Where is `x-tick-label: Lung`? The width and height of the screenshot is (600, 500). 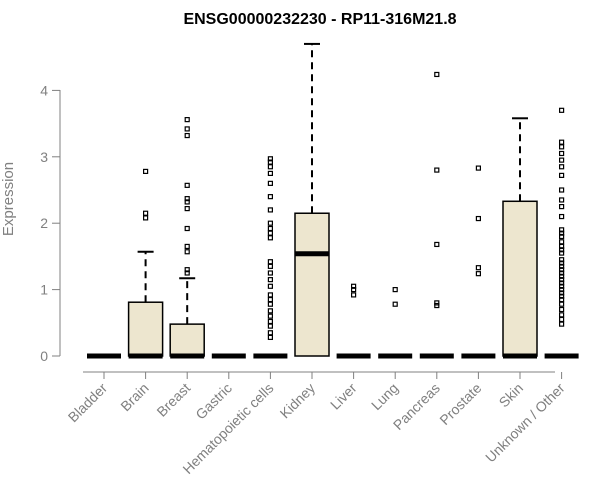 x-tick-label: Lung is located at coordinates (384, 396).